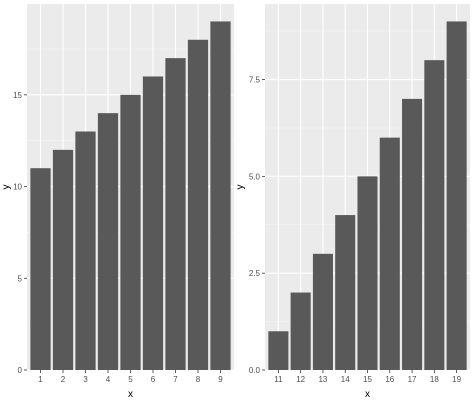 This screenshot has width=474, height=405. Describe the element at coordinates (198, 379) in the screenshot. I see `x-tick-label: 8` at that location.